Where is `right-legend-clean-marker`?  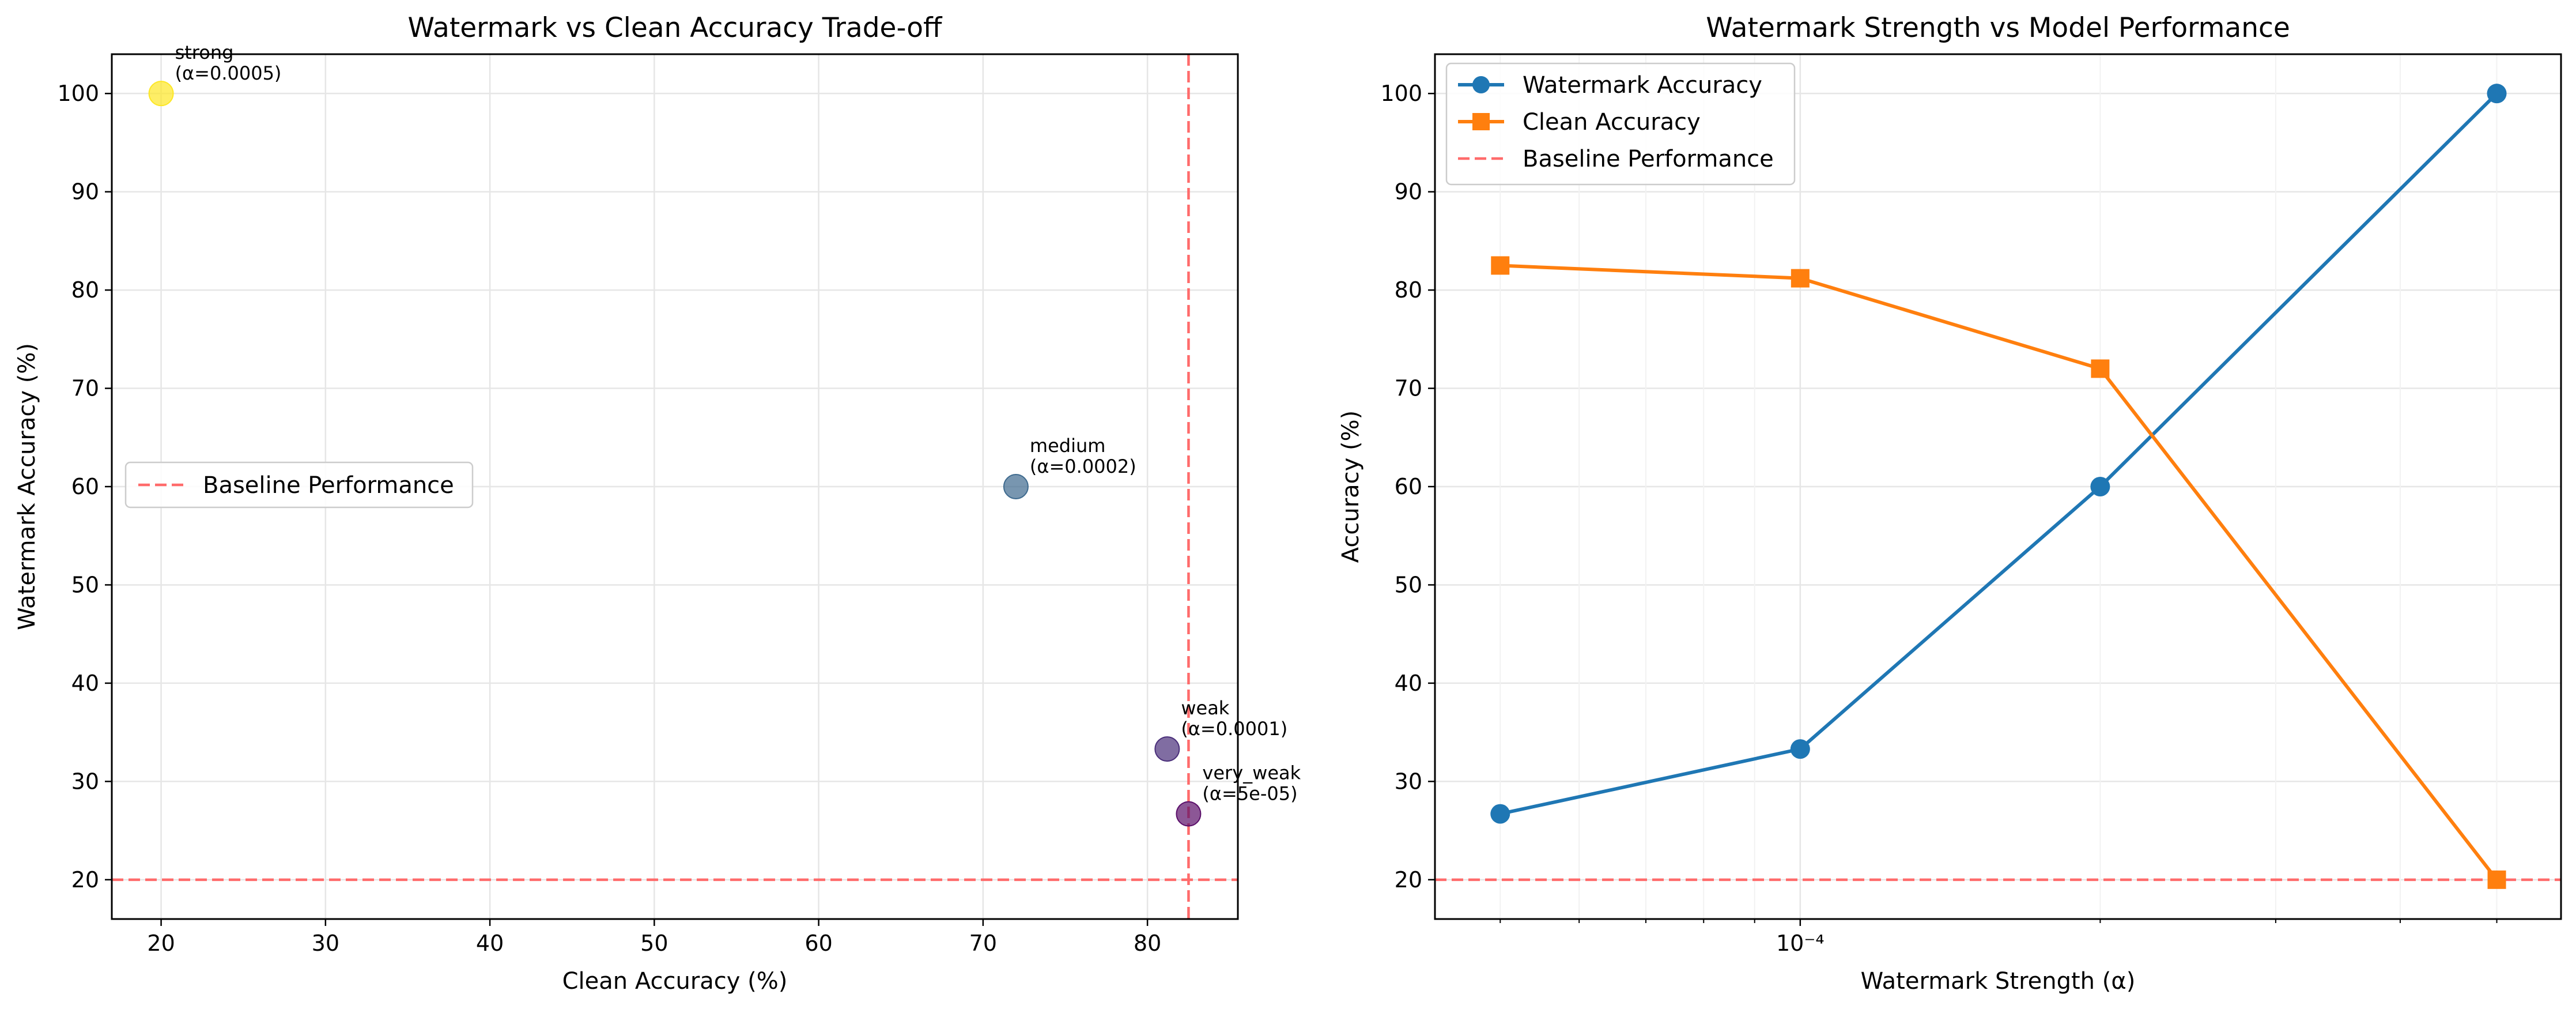
right-legend-clean-marker is located at coordinates (1481, 121).